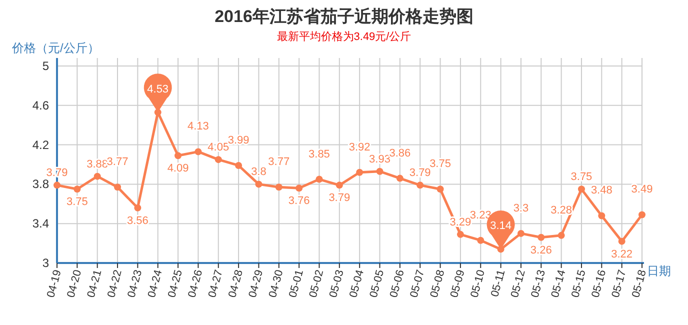  Describe the element at coordinates (538, 283) in the screenshot. I see `x-tick-label: 05-13` at that location.